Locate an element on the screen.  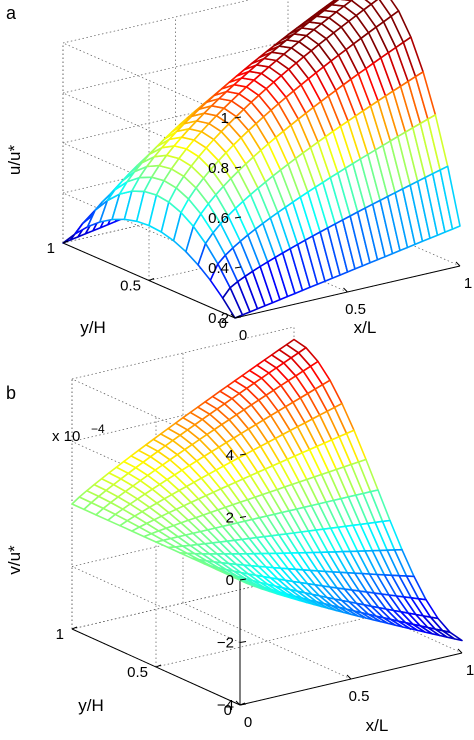
panel-a-xlabel: x/L is located at coordinates (365, 327).